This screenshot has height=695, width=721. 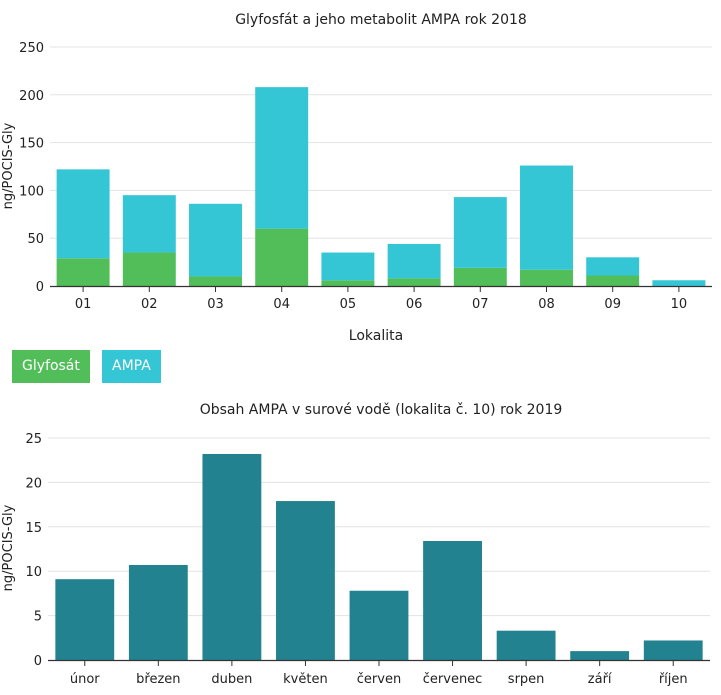 What do you see at coordinates (85, 679) in the screenshot?
I see `x-tick-label: únor` at bounding box center [85, 679].